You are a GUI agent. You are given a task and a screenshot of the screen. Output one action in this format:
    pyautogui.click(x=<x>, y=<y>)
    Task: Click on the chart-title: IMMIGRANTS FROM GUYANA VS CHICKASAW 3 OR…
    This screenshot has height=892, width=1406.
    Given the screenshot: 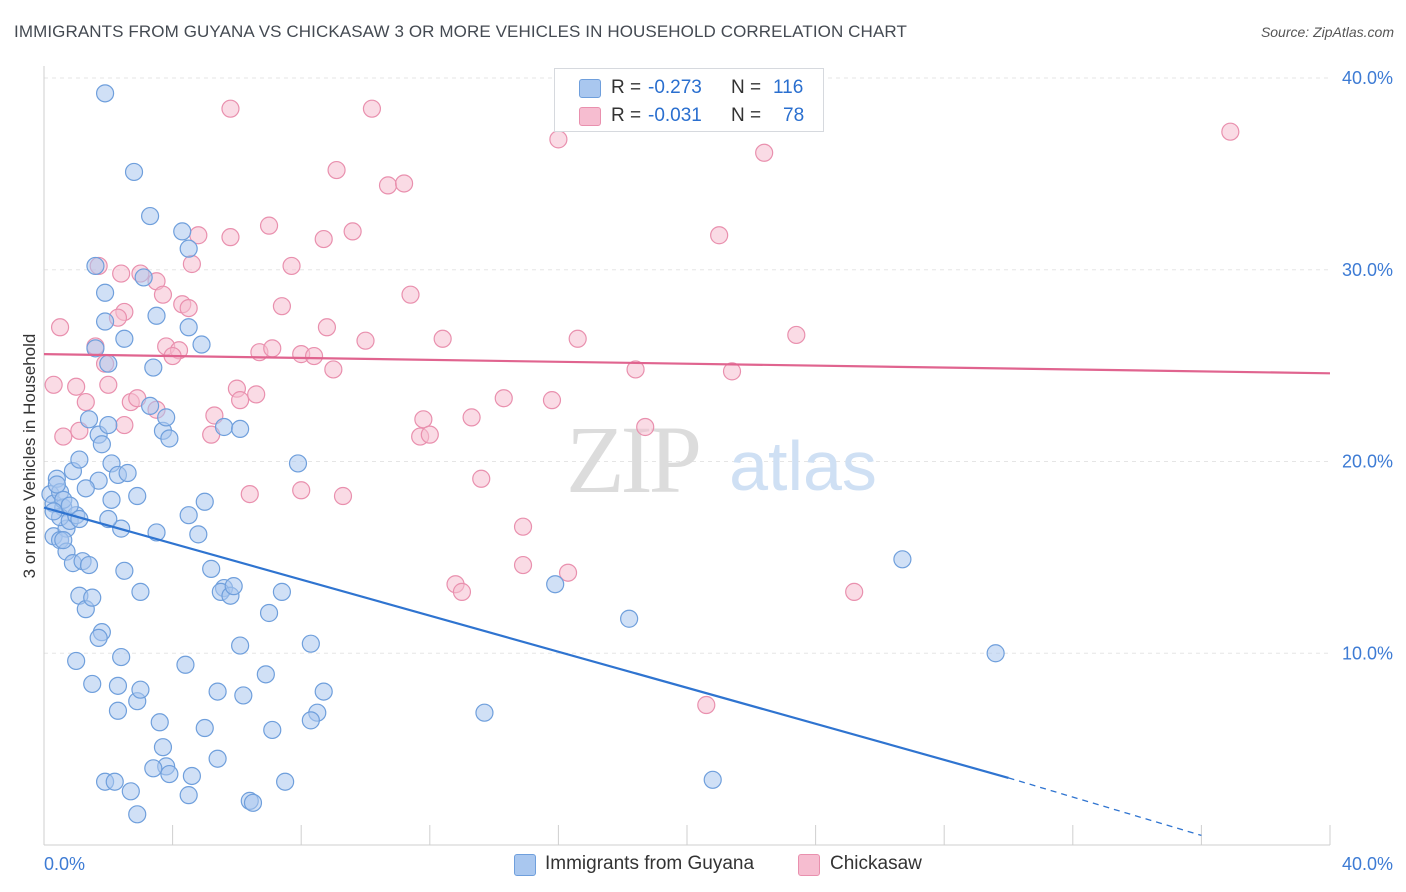 What is the action you would take?
    pyautogui.click(x=460, y=31)
    